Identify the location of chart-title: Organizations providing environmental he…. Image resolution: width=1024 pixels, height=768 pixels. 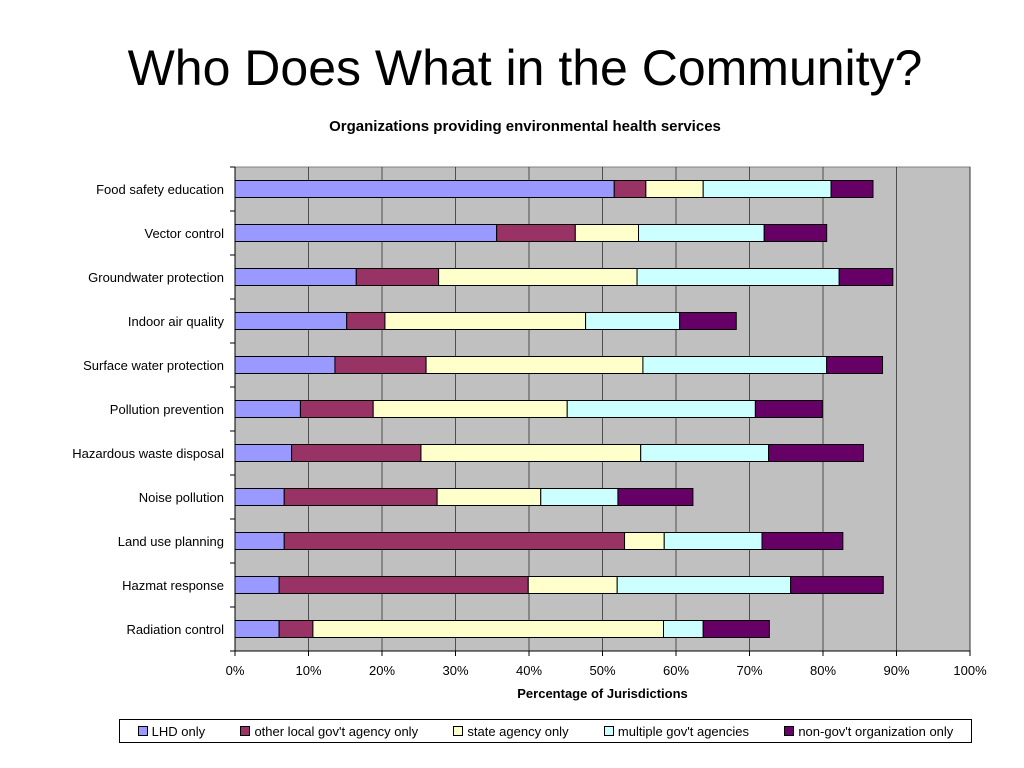
(525, 126).